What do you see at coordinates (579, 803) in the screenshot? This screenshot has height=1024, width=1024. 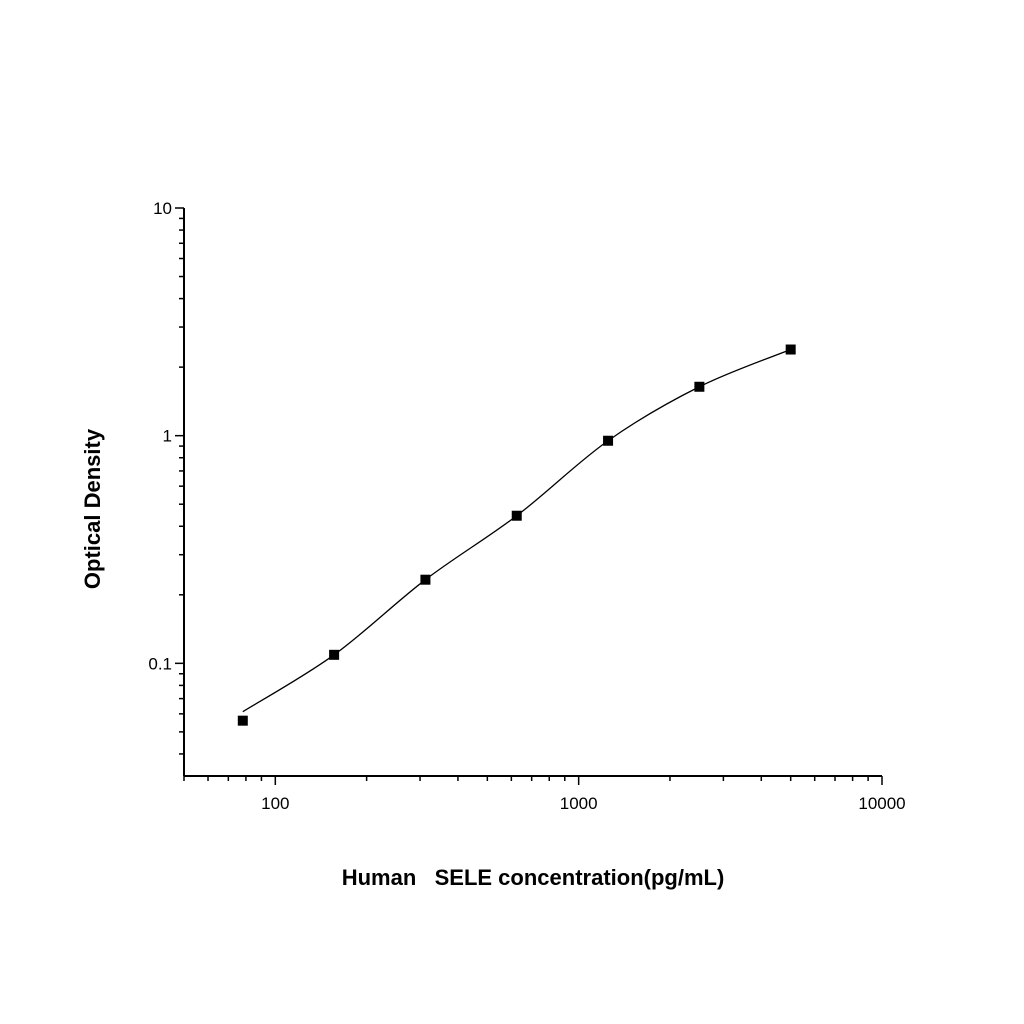 I see `x-tick-label: 1000` at bounding box center [579, 803].